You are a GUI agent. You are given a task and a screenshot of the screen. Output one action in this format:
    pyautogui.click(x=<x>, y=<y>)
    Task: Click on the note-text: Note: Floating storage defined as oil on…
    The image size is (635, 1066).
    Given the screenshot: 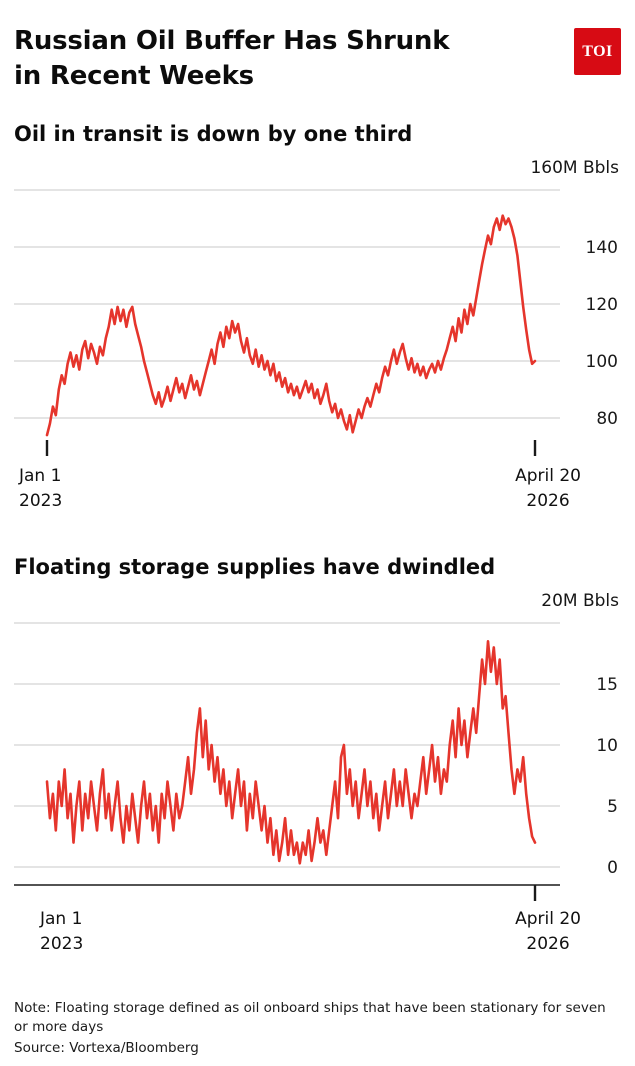 What is the action you would take?
    pyautogui.click(x=310, y=1017)
    